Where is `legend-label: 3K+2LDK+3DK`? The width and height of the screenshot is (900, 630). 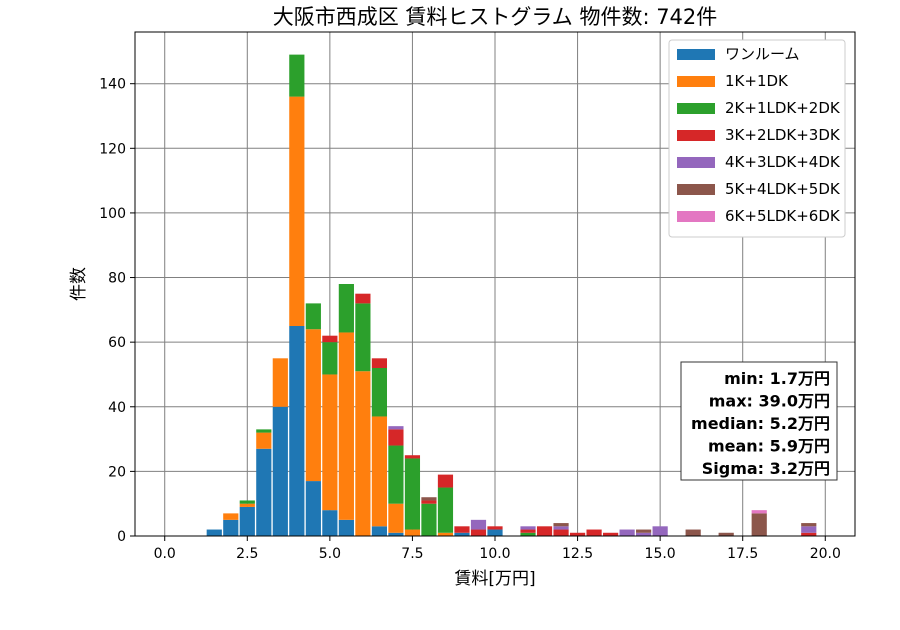 legend-label: 3K+2LDK+3DK is located at coordinates (783, 135).